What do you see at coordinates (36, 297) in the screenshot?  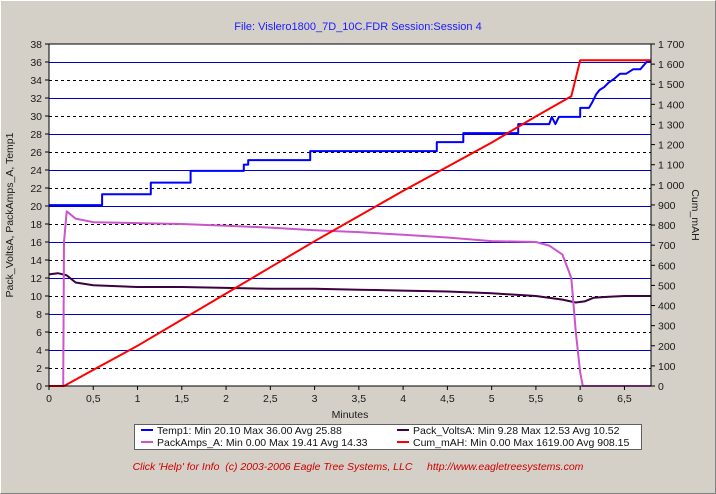 I see `y-tick-label: 10` at bounding box center [36, 297].